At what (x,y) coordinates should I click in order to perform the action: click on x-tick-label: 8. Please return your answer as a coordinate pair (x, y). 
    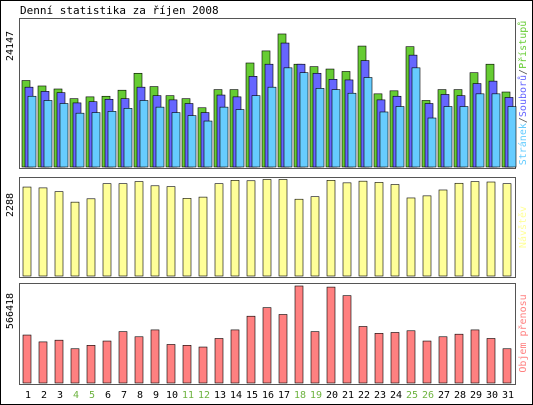
    Looking at the image, I should click on (140, 395).